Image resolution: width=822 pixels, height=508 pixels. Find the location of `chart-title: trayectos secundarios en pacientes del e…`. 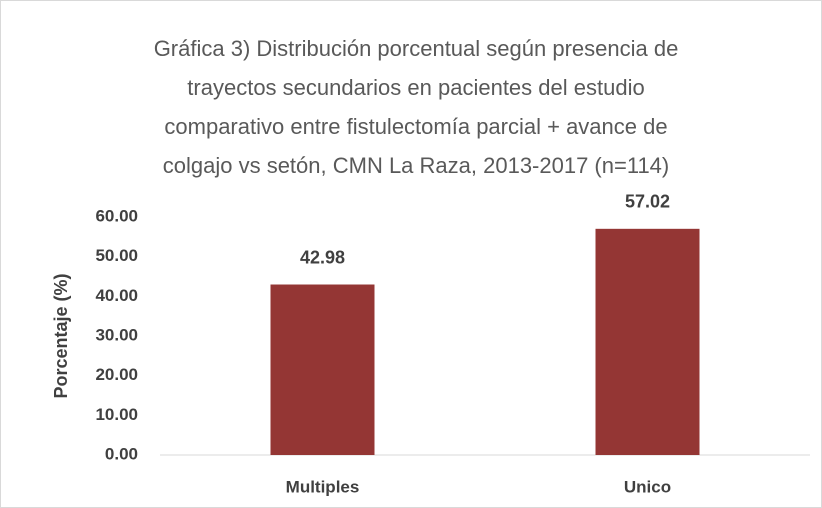

chart-title: trayectos secundarios en pacientes del e… is located at coordinates (415, 87).